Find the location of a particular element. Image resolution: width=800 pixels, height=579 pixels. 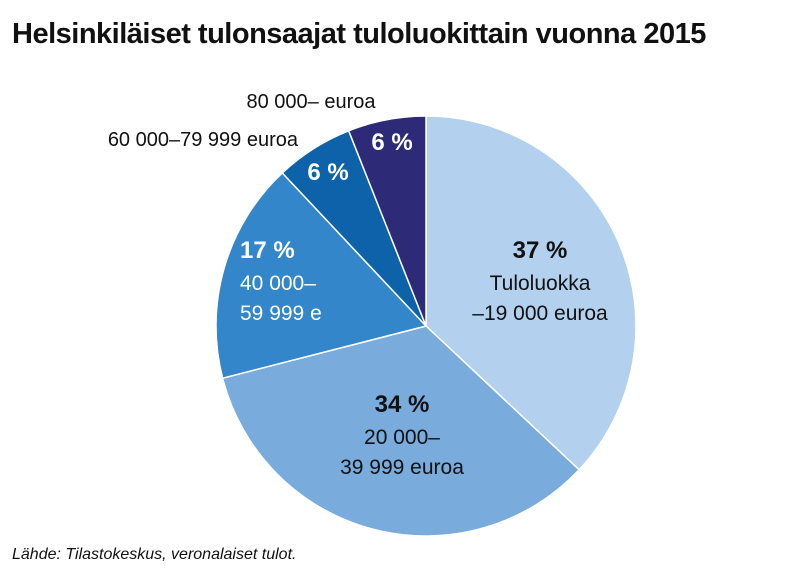

slice-percent-label: 37 % is located at coordinates (540, 250).